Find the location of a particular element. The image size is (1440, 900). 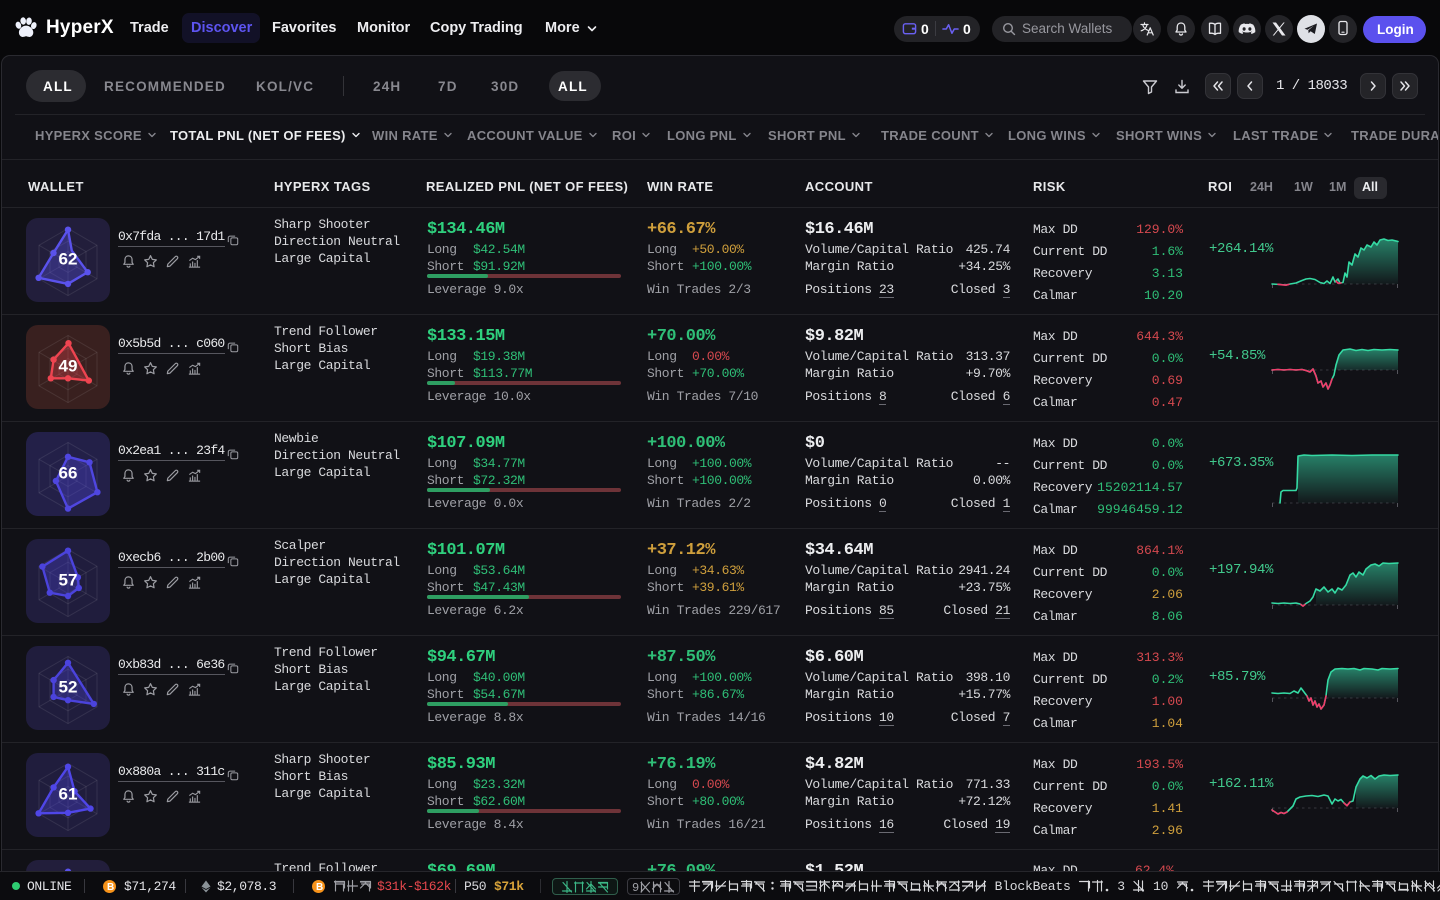

svg-text: 49 is located at coordinates (68, 365).